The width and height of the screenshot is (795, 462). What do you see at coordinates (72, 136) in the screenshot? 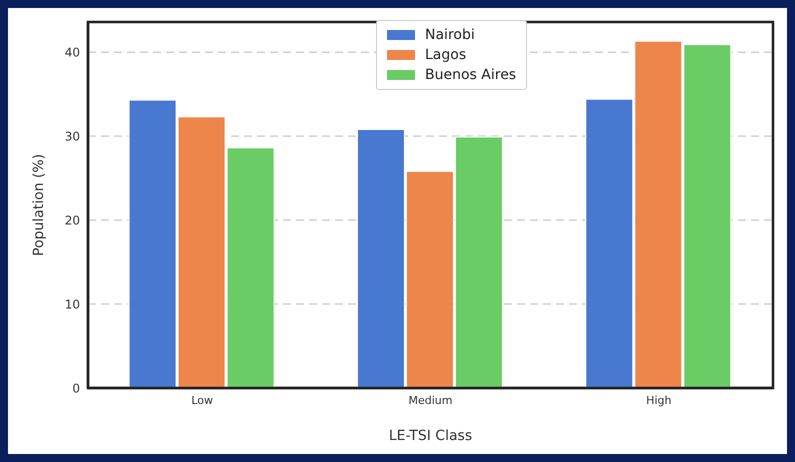
I see `y-tick-label: 30` at bounding box center [72, 136].